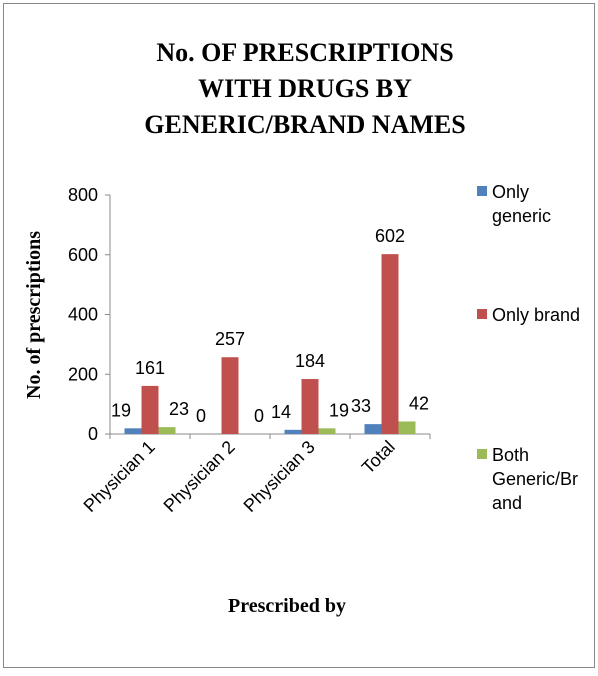 Image resolution: width=598 pixels, height=676 pixels. I want to click on legend-label: Both Generic/Brand, so click(535, 479).